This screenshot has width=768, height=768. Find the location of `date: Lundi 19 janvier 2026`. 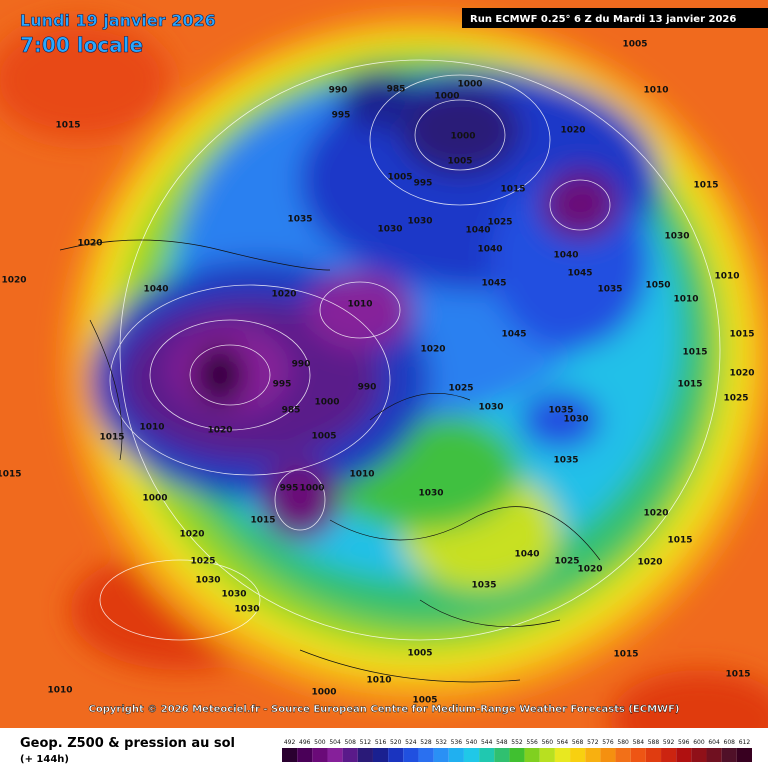

date: Lundi 19 janvier 2026 is located at coordinates (118, 20).